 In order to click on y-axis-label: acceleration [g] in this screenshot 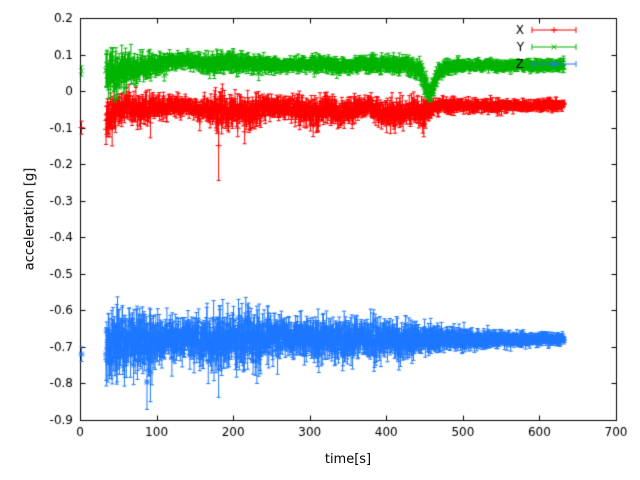, I will do `click(30, 219)`.